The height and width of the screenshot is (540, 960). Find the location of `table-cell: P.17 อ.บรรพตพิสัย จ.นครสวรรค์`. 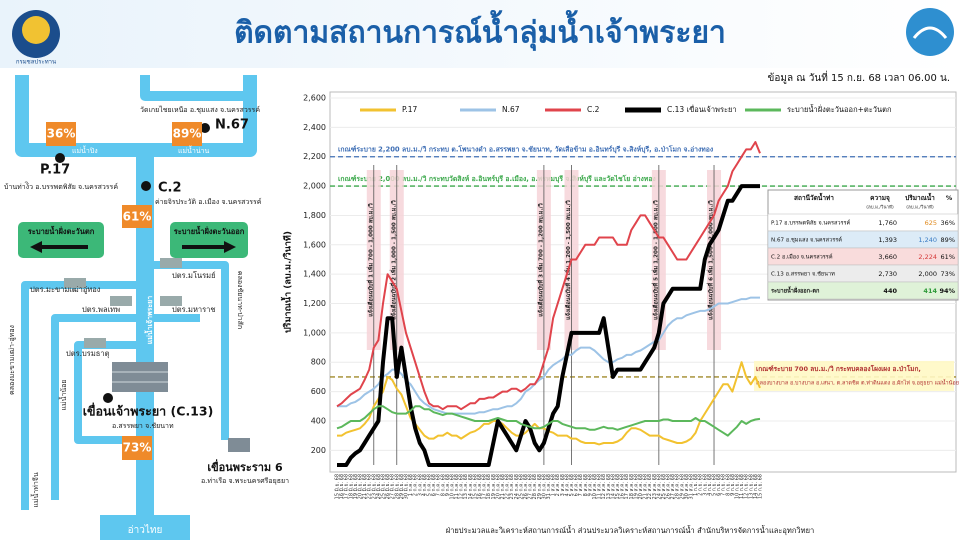

table-cell: P.17 อ.บรรพตพิสัย จ.นครสวรรค์ is located at coordinates (811, 223).